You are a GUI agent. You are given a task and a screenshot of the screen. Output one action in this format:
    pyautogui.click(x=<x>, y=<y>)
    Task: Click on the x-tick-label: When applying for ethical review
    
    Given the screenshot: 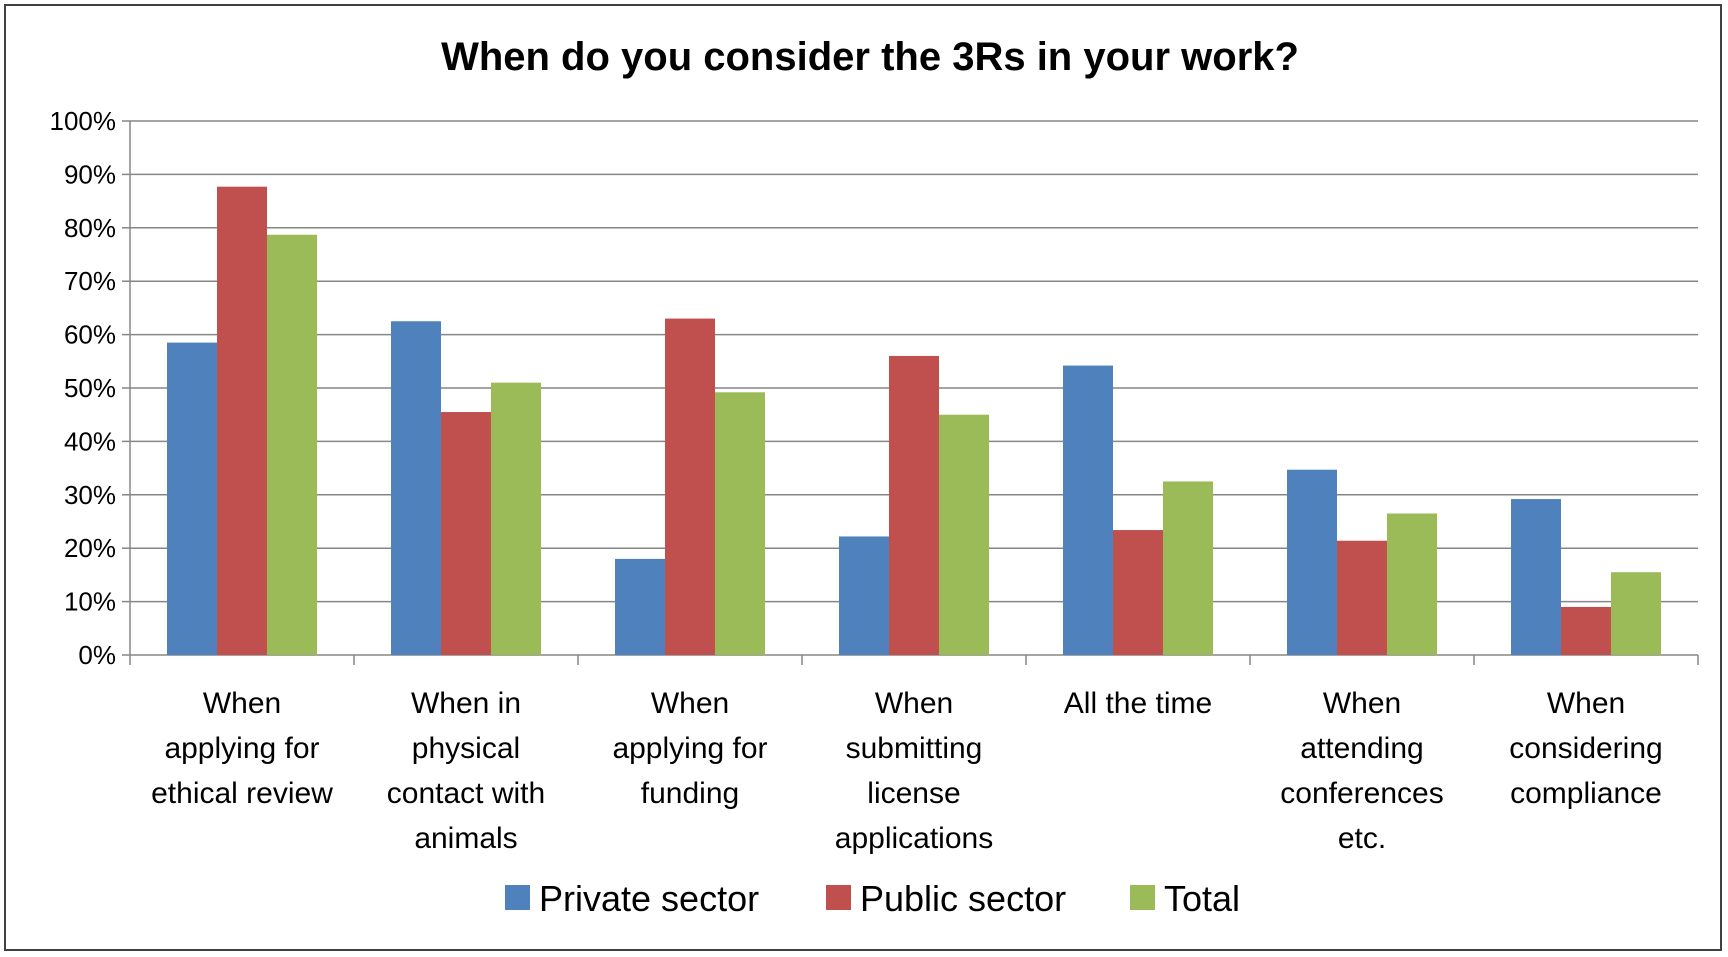 What is the action you would take?
    pyautogui.click(x=242, y=748)
    